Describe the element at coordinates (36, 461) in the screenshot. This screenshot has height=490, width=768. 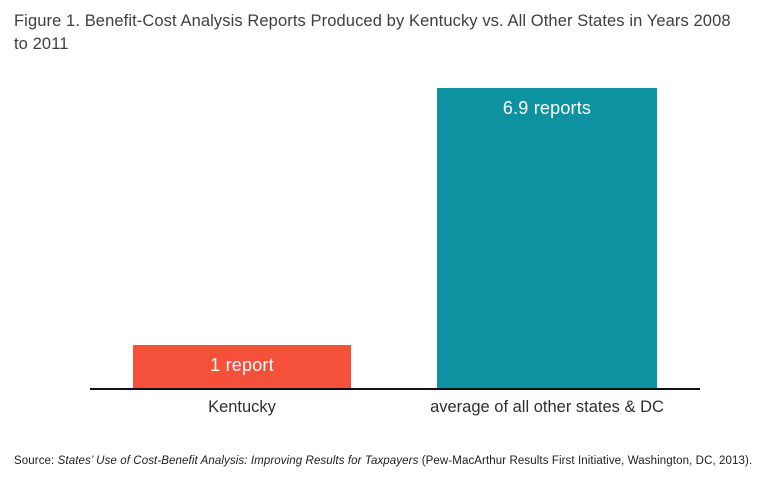
I see `source-prefix: Source:` at that location.